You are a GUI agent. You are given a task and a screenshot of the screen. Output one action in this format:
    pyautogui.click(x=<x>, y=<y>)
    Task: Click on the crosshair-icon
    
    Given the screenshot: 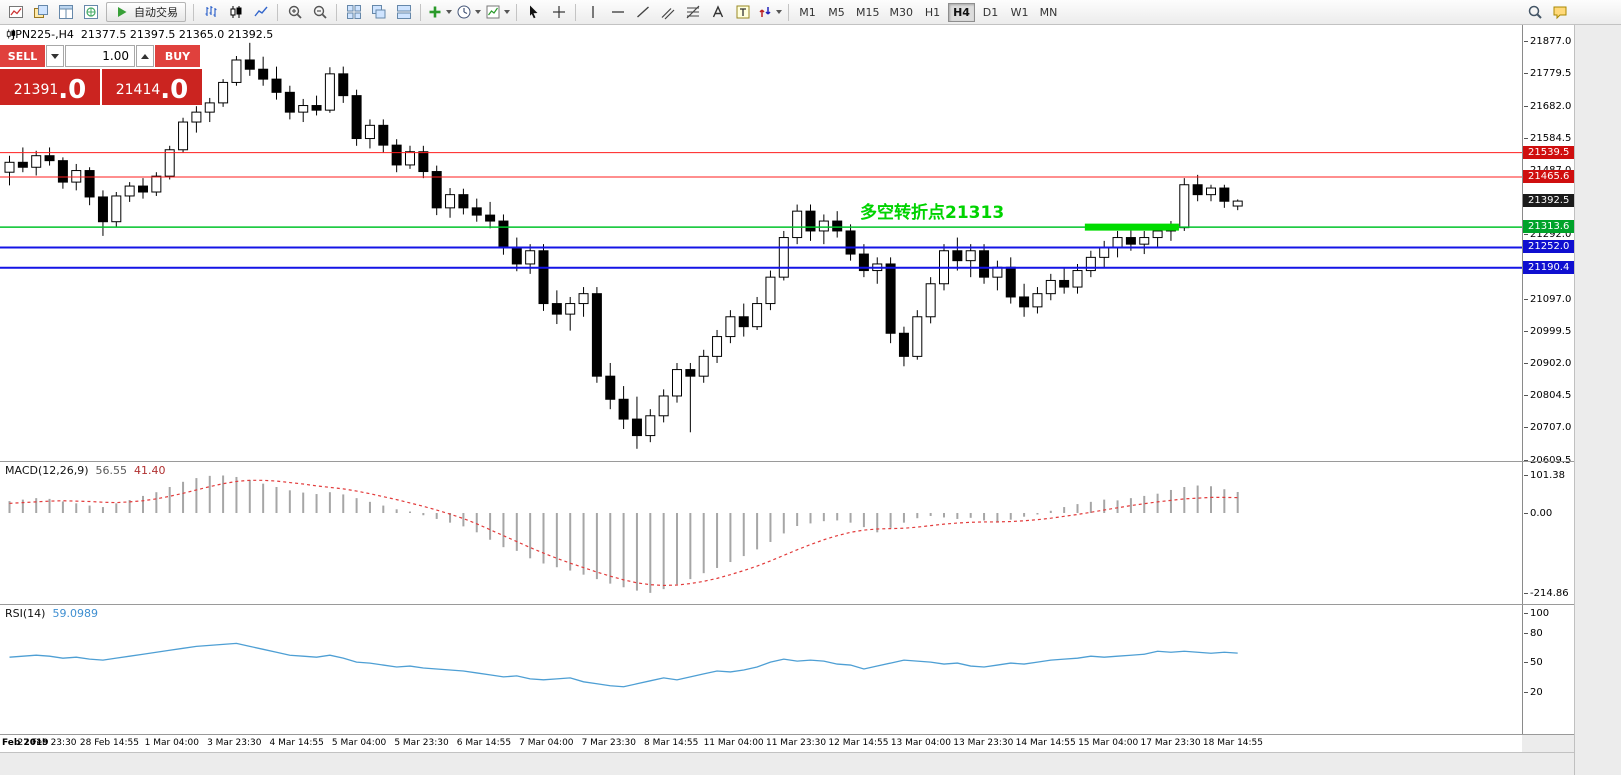 What is the action you would take?
    pyautogui.click(x=559, y=12)
    